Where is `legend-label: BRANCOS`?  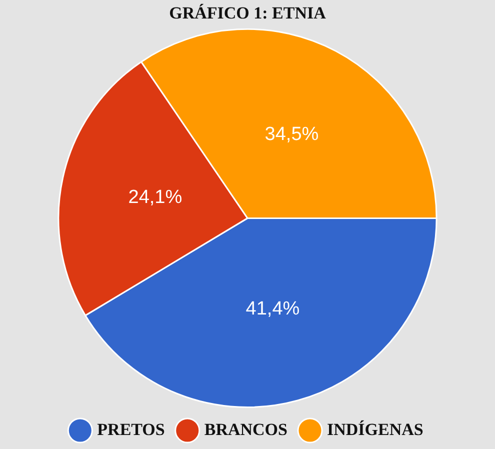
legend-label: BRANCOS is located at coordinates (246, 429).